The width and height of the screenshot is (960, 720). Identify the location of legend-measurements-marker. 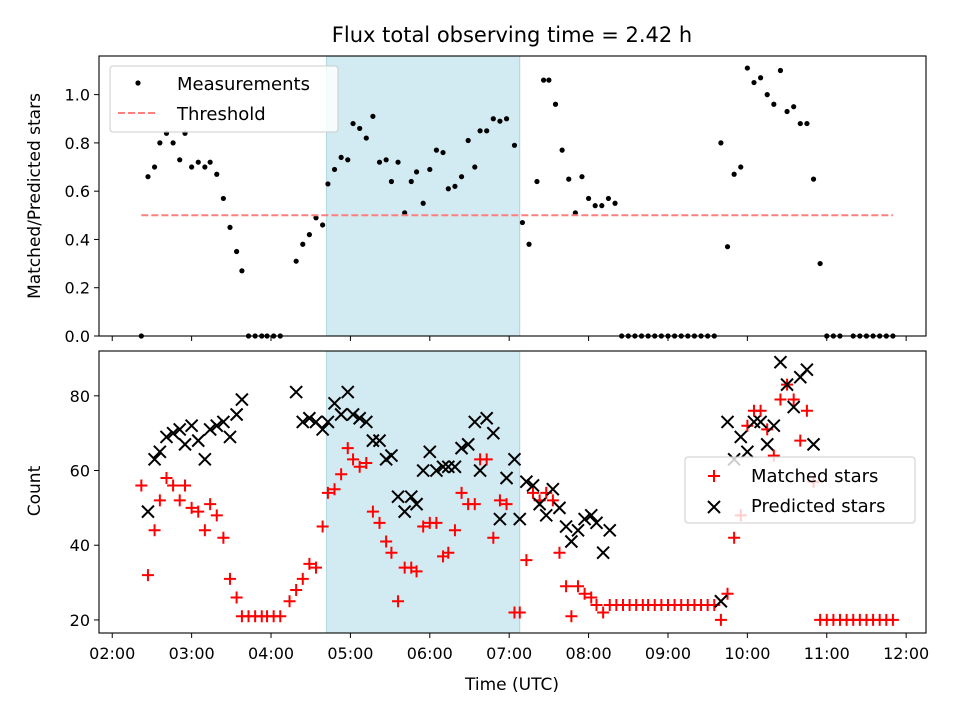
(138, 83).